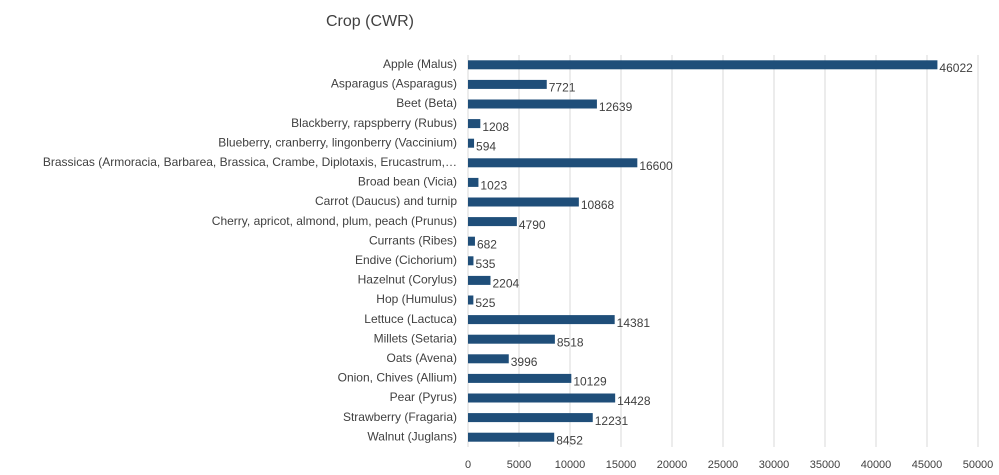  What do you see at coordinates (634, 401) in the screenshot?
I see `data-label: 14428` at bounding box center [634, 401].